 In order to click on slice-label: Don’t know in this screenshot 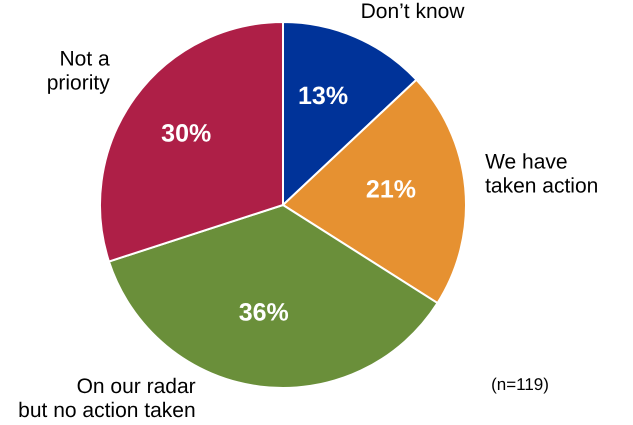, I will do `click(413, 11)`.